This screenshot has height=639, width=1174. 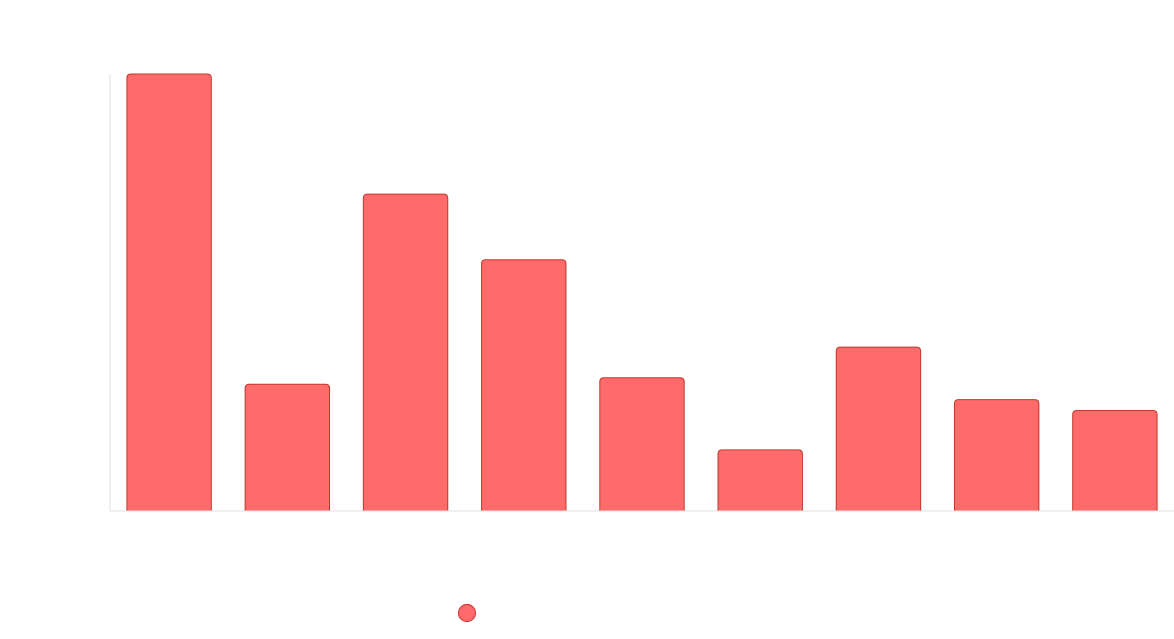 I want to click on legend, so click(x=467, y=613).